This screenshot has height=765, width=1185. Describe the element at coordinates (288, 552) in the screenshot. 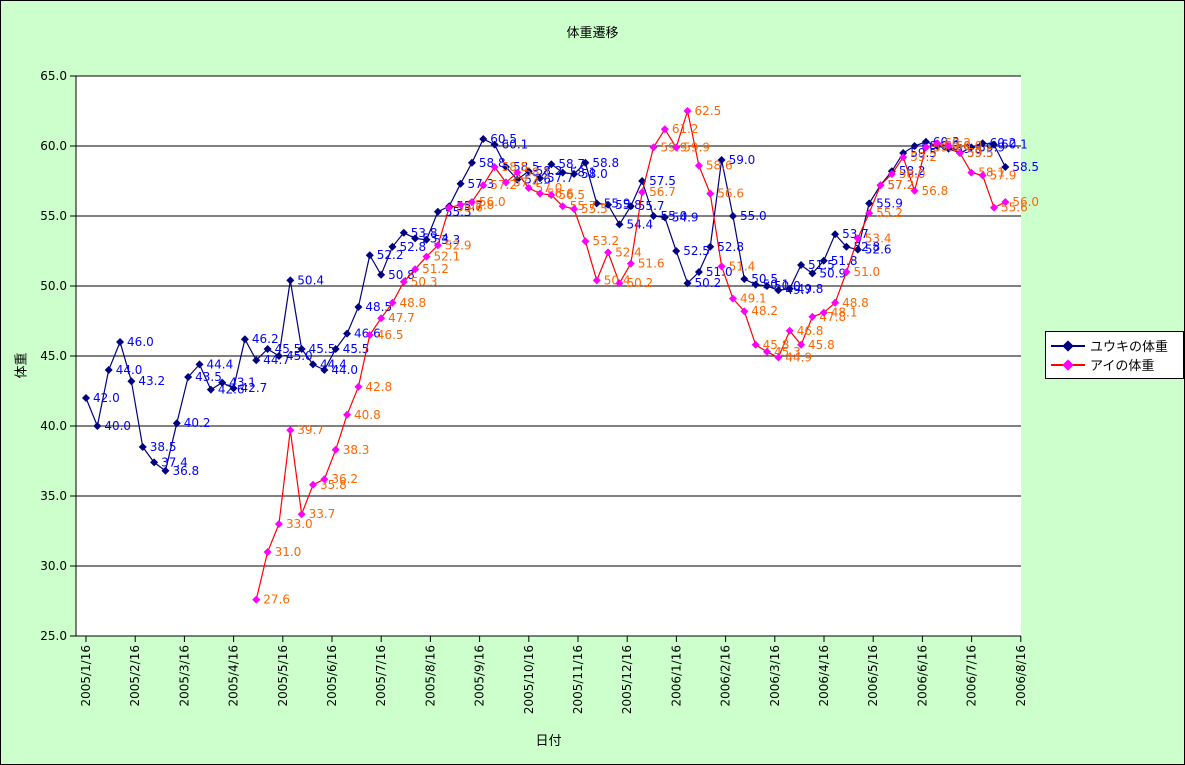

I see `series-1-point-label: 31.0` at that location.